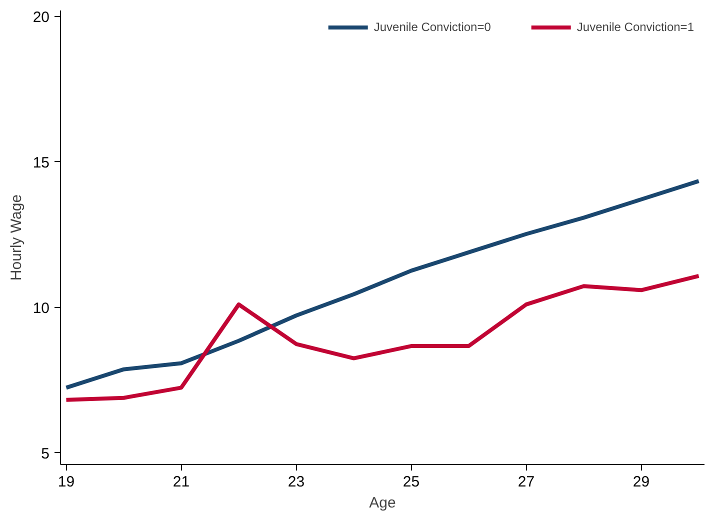  I want to click on x-tick-label: 29, so click(641, 482).